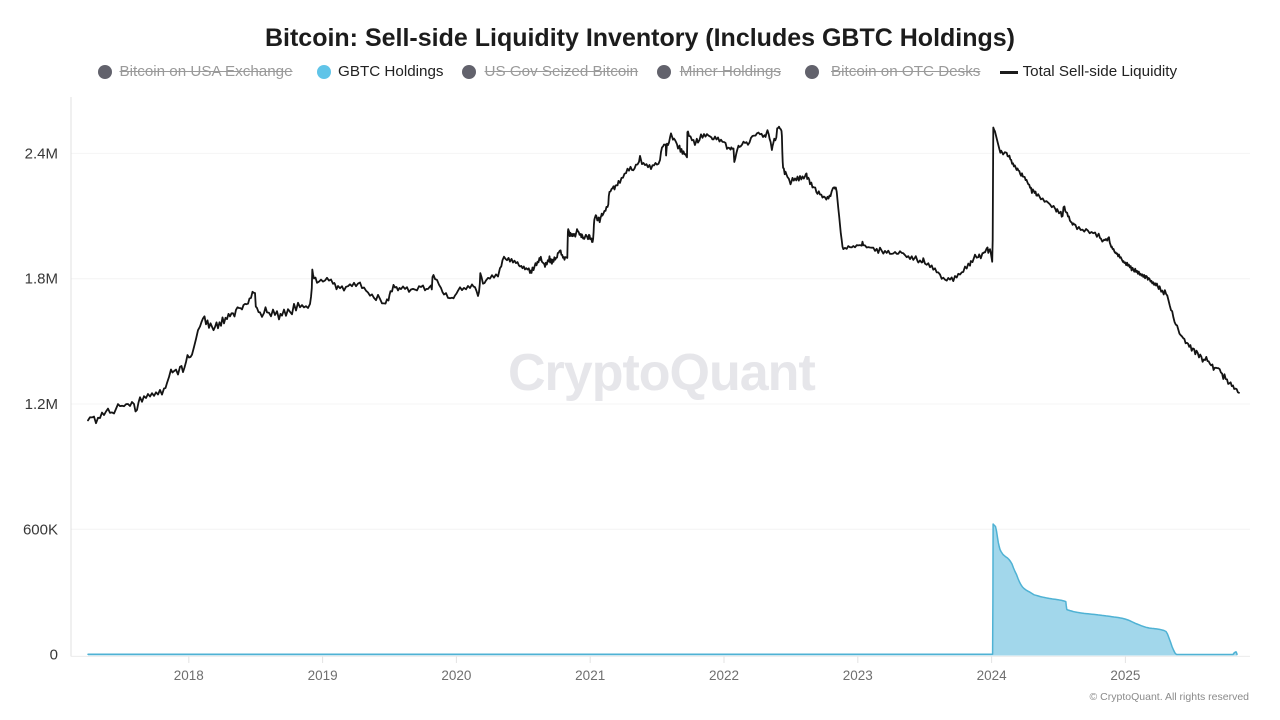 The height and width of the screenshot is (720, 1280). What do you see at coordinates (41, 153) in the screenshot?
I see `svg-text: 2.4M` at bounding box center [41, 153].